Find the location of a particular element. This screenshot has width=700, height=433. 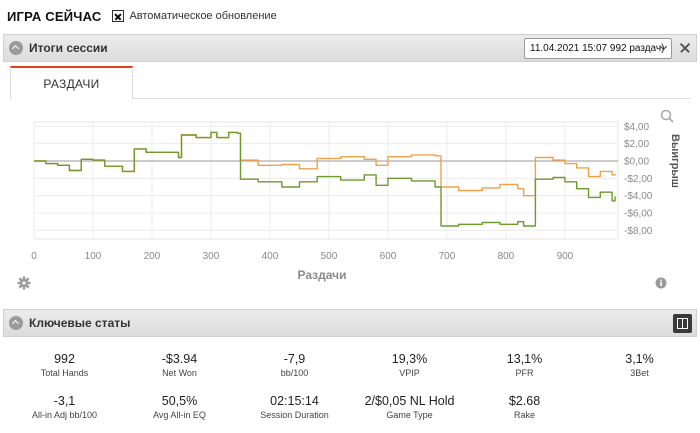

collapse-session-icon is located at coordinates (16, 48).